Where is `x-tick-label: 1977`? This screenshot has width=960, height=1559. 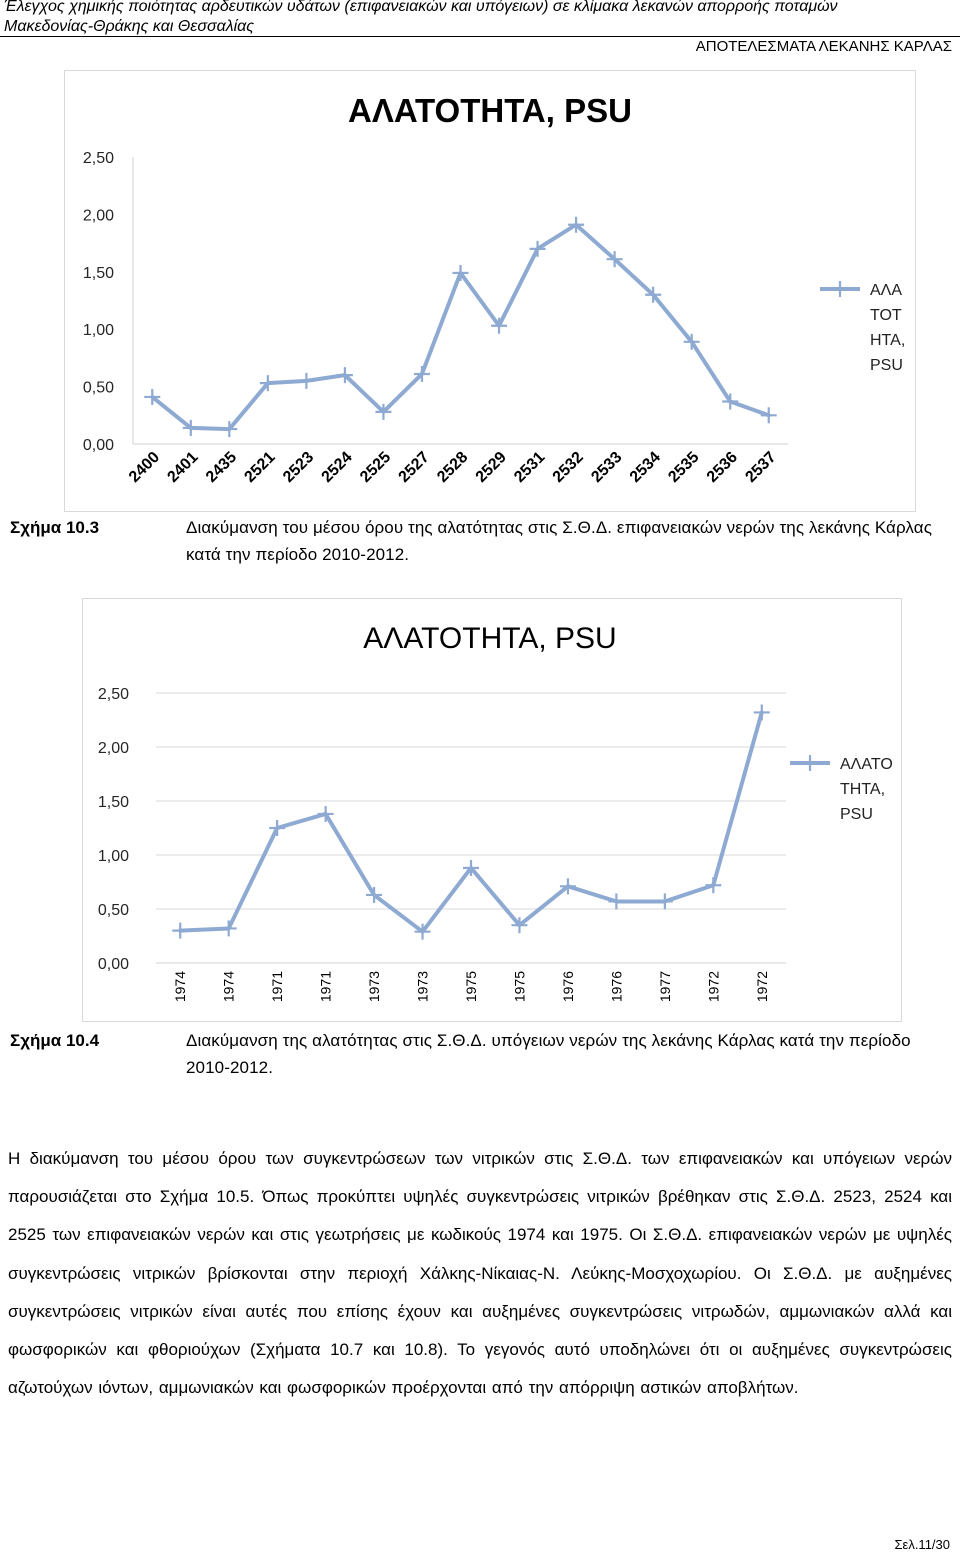
x-tick-label: 1977 is located at coordinates (665, 986).